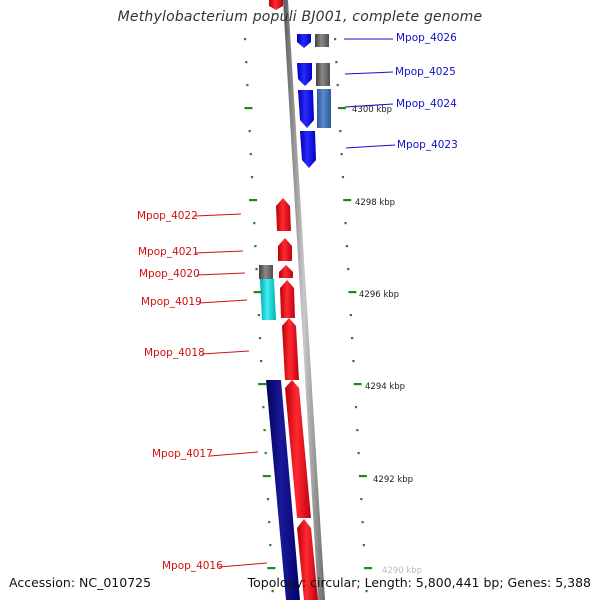 The width and height of the screenshot is (600, 600). What do you see at coordinates (379, 295) in the screenshot?
I see `scale-label-4296: 4296 kbp` at bounding box center [379, 295].